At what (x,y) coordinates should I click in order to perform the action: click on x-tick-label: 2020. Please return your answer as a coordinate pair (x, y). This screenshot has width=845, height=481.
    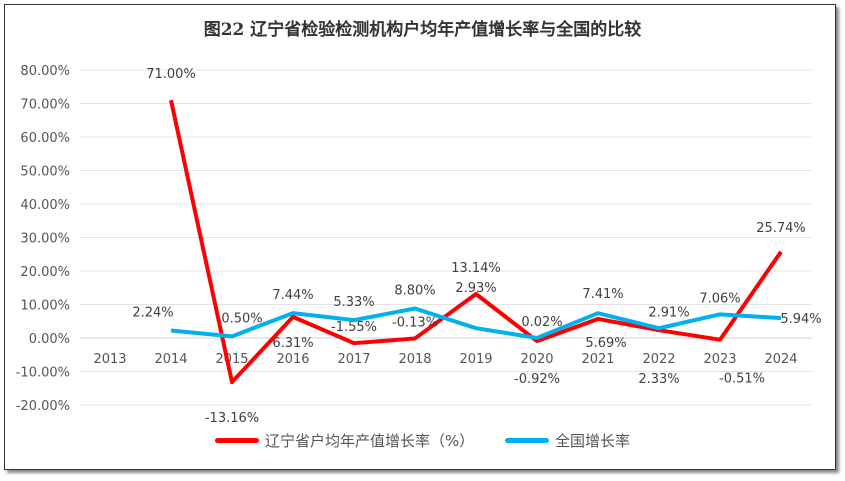
    Looking at the image, I should click on (536, 359).